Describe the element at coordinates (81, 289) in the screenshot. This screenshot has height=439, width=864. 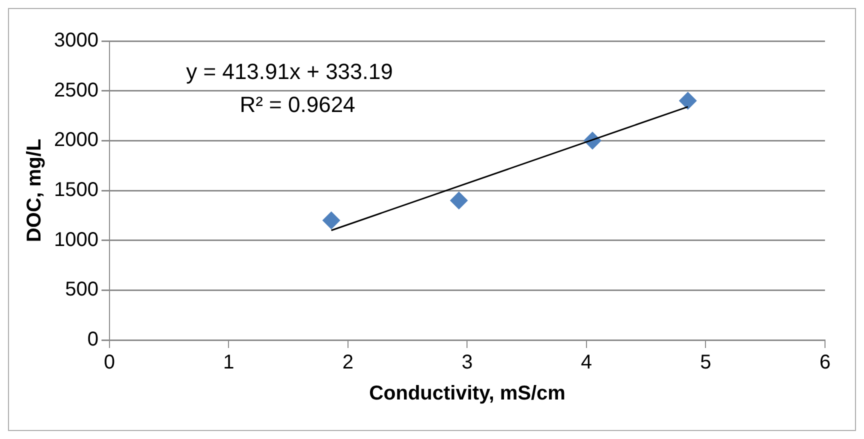
I see `y-tick-label: 500` at that location.